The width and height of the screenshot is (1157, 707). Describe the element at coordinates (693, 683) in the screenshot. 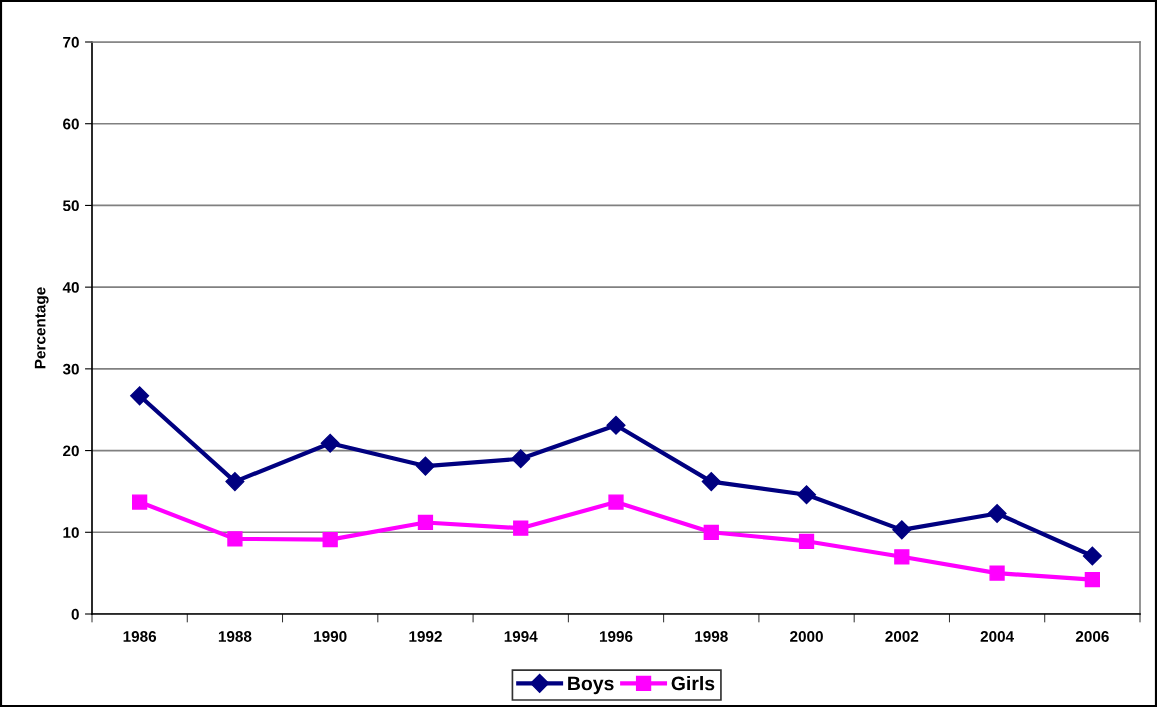

I see `legend-label: Girls` at that location.